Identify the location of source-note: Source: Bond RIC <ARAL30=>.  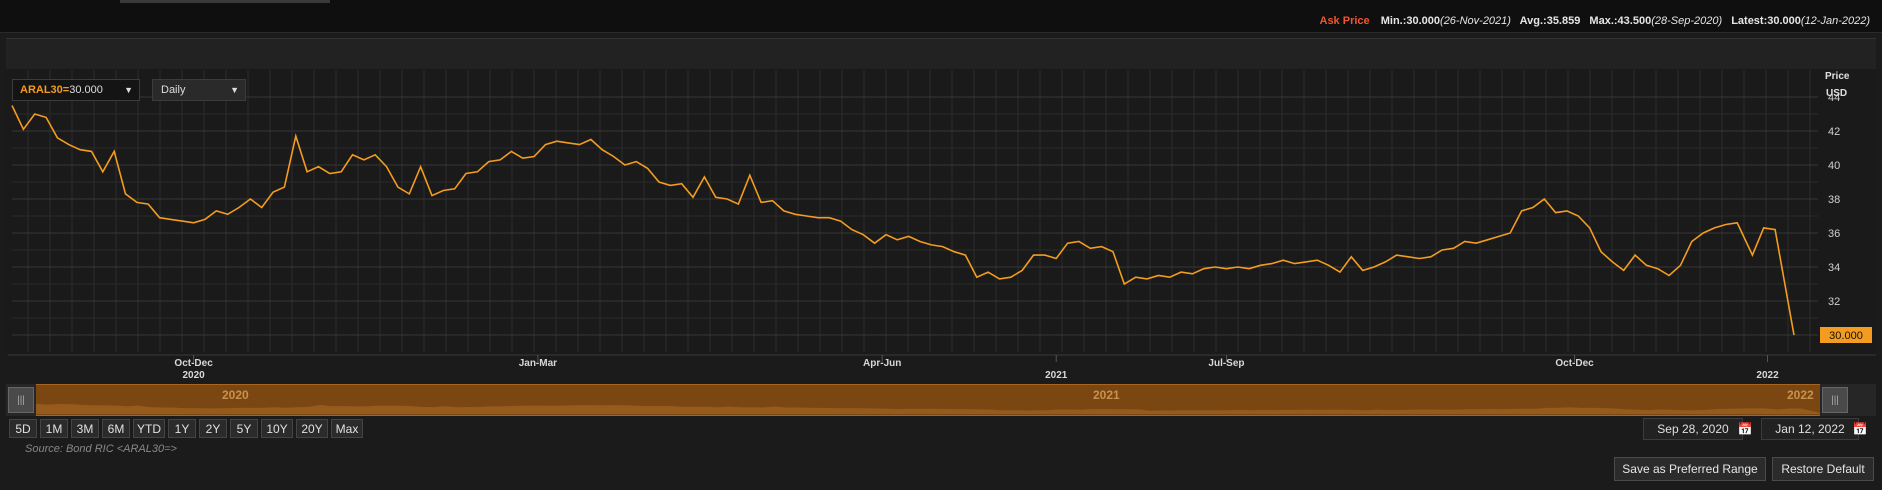
(101, 449).